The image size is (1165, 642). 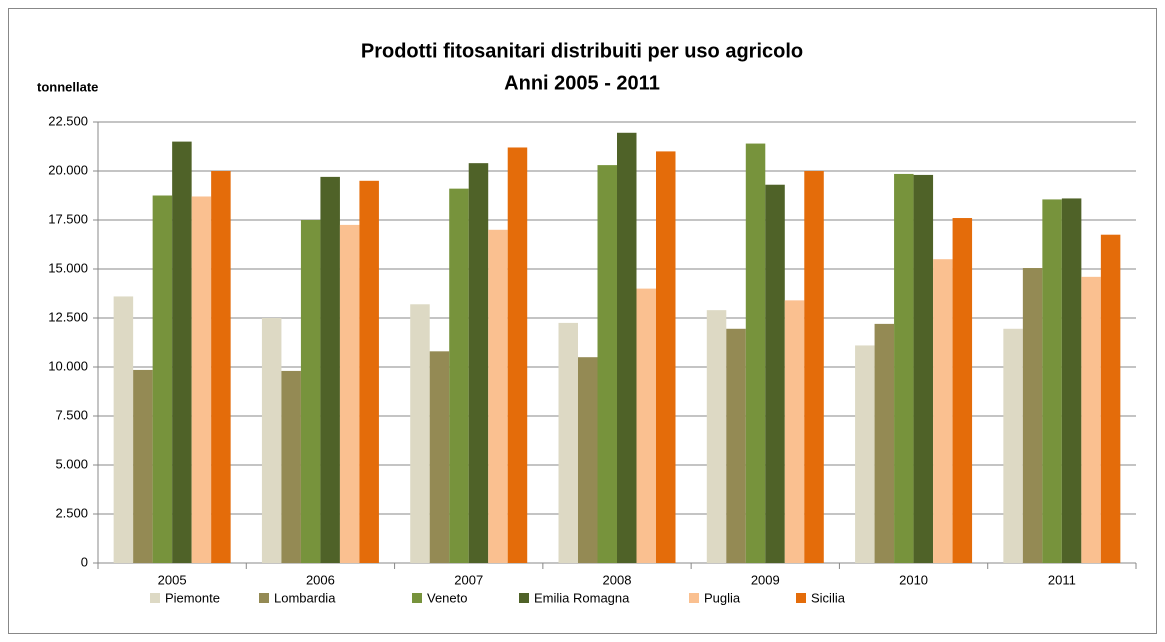 I want to click on x-tick-label: 2005, so click(x=172, y=579).